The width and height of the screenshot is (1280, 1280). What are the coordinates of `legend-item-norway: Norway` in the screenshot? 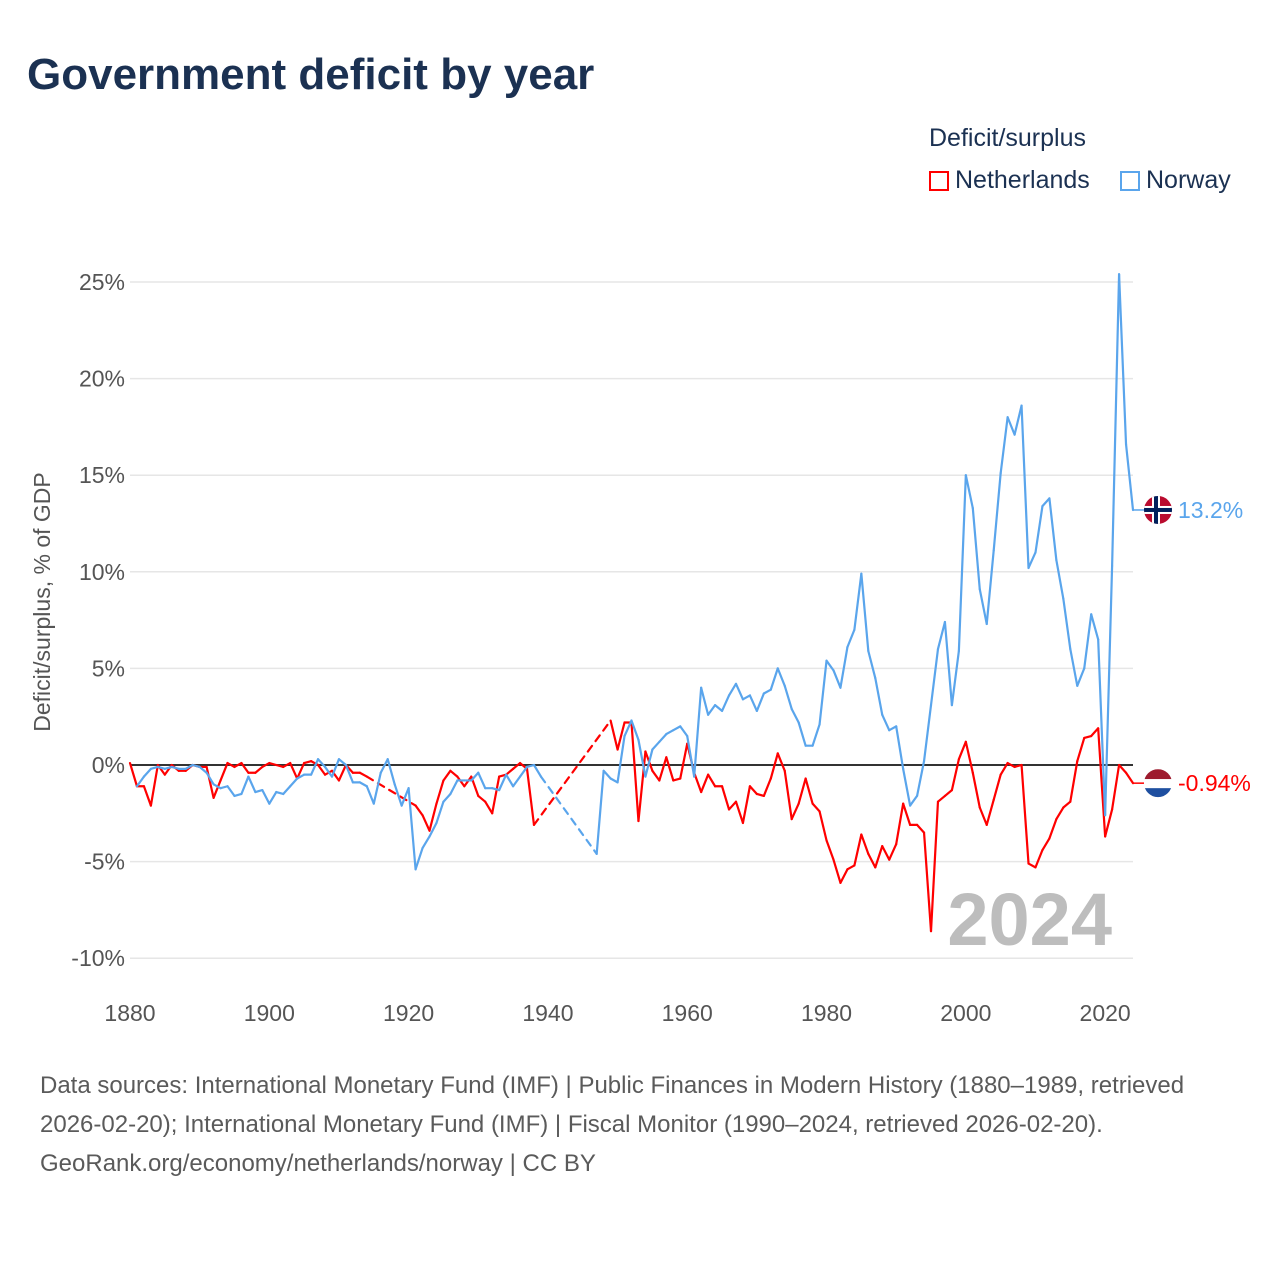 It's located at (1175, 180).